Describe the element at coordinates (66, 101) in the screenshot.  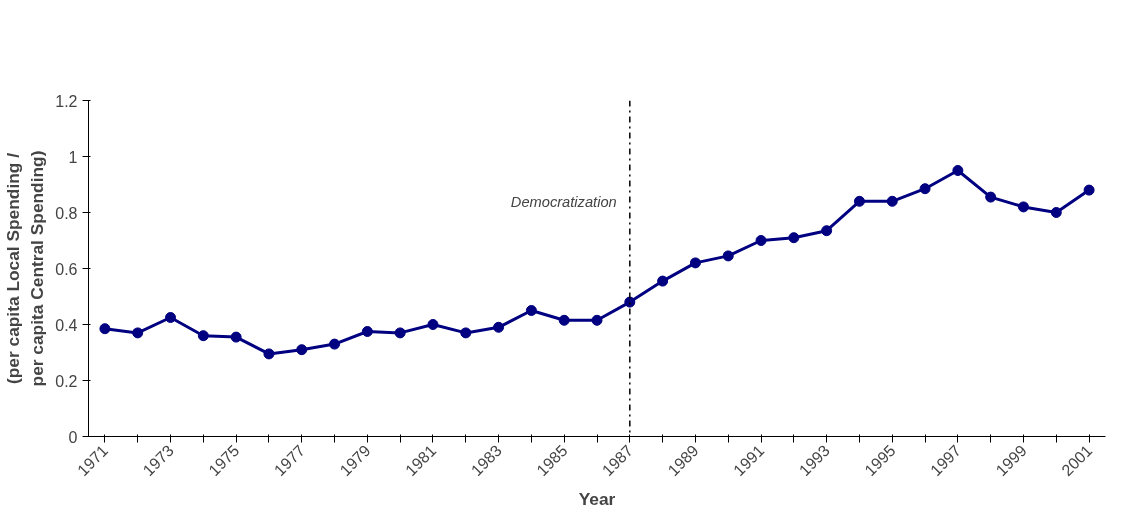
I see `y-tick-label: 1.2` at that location.